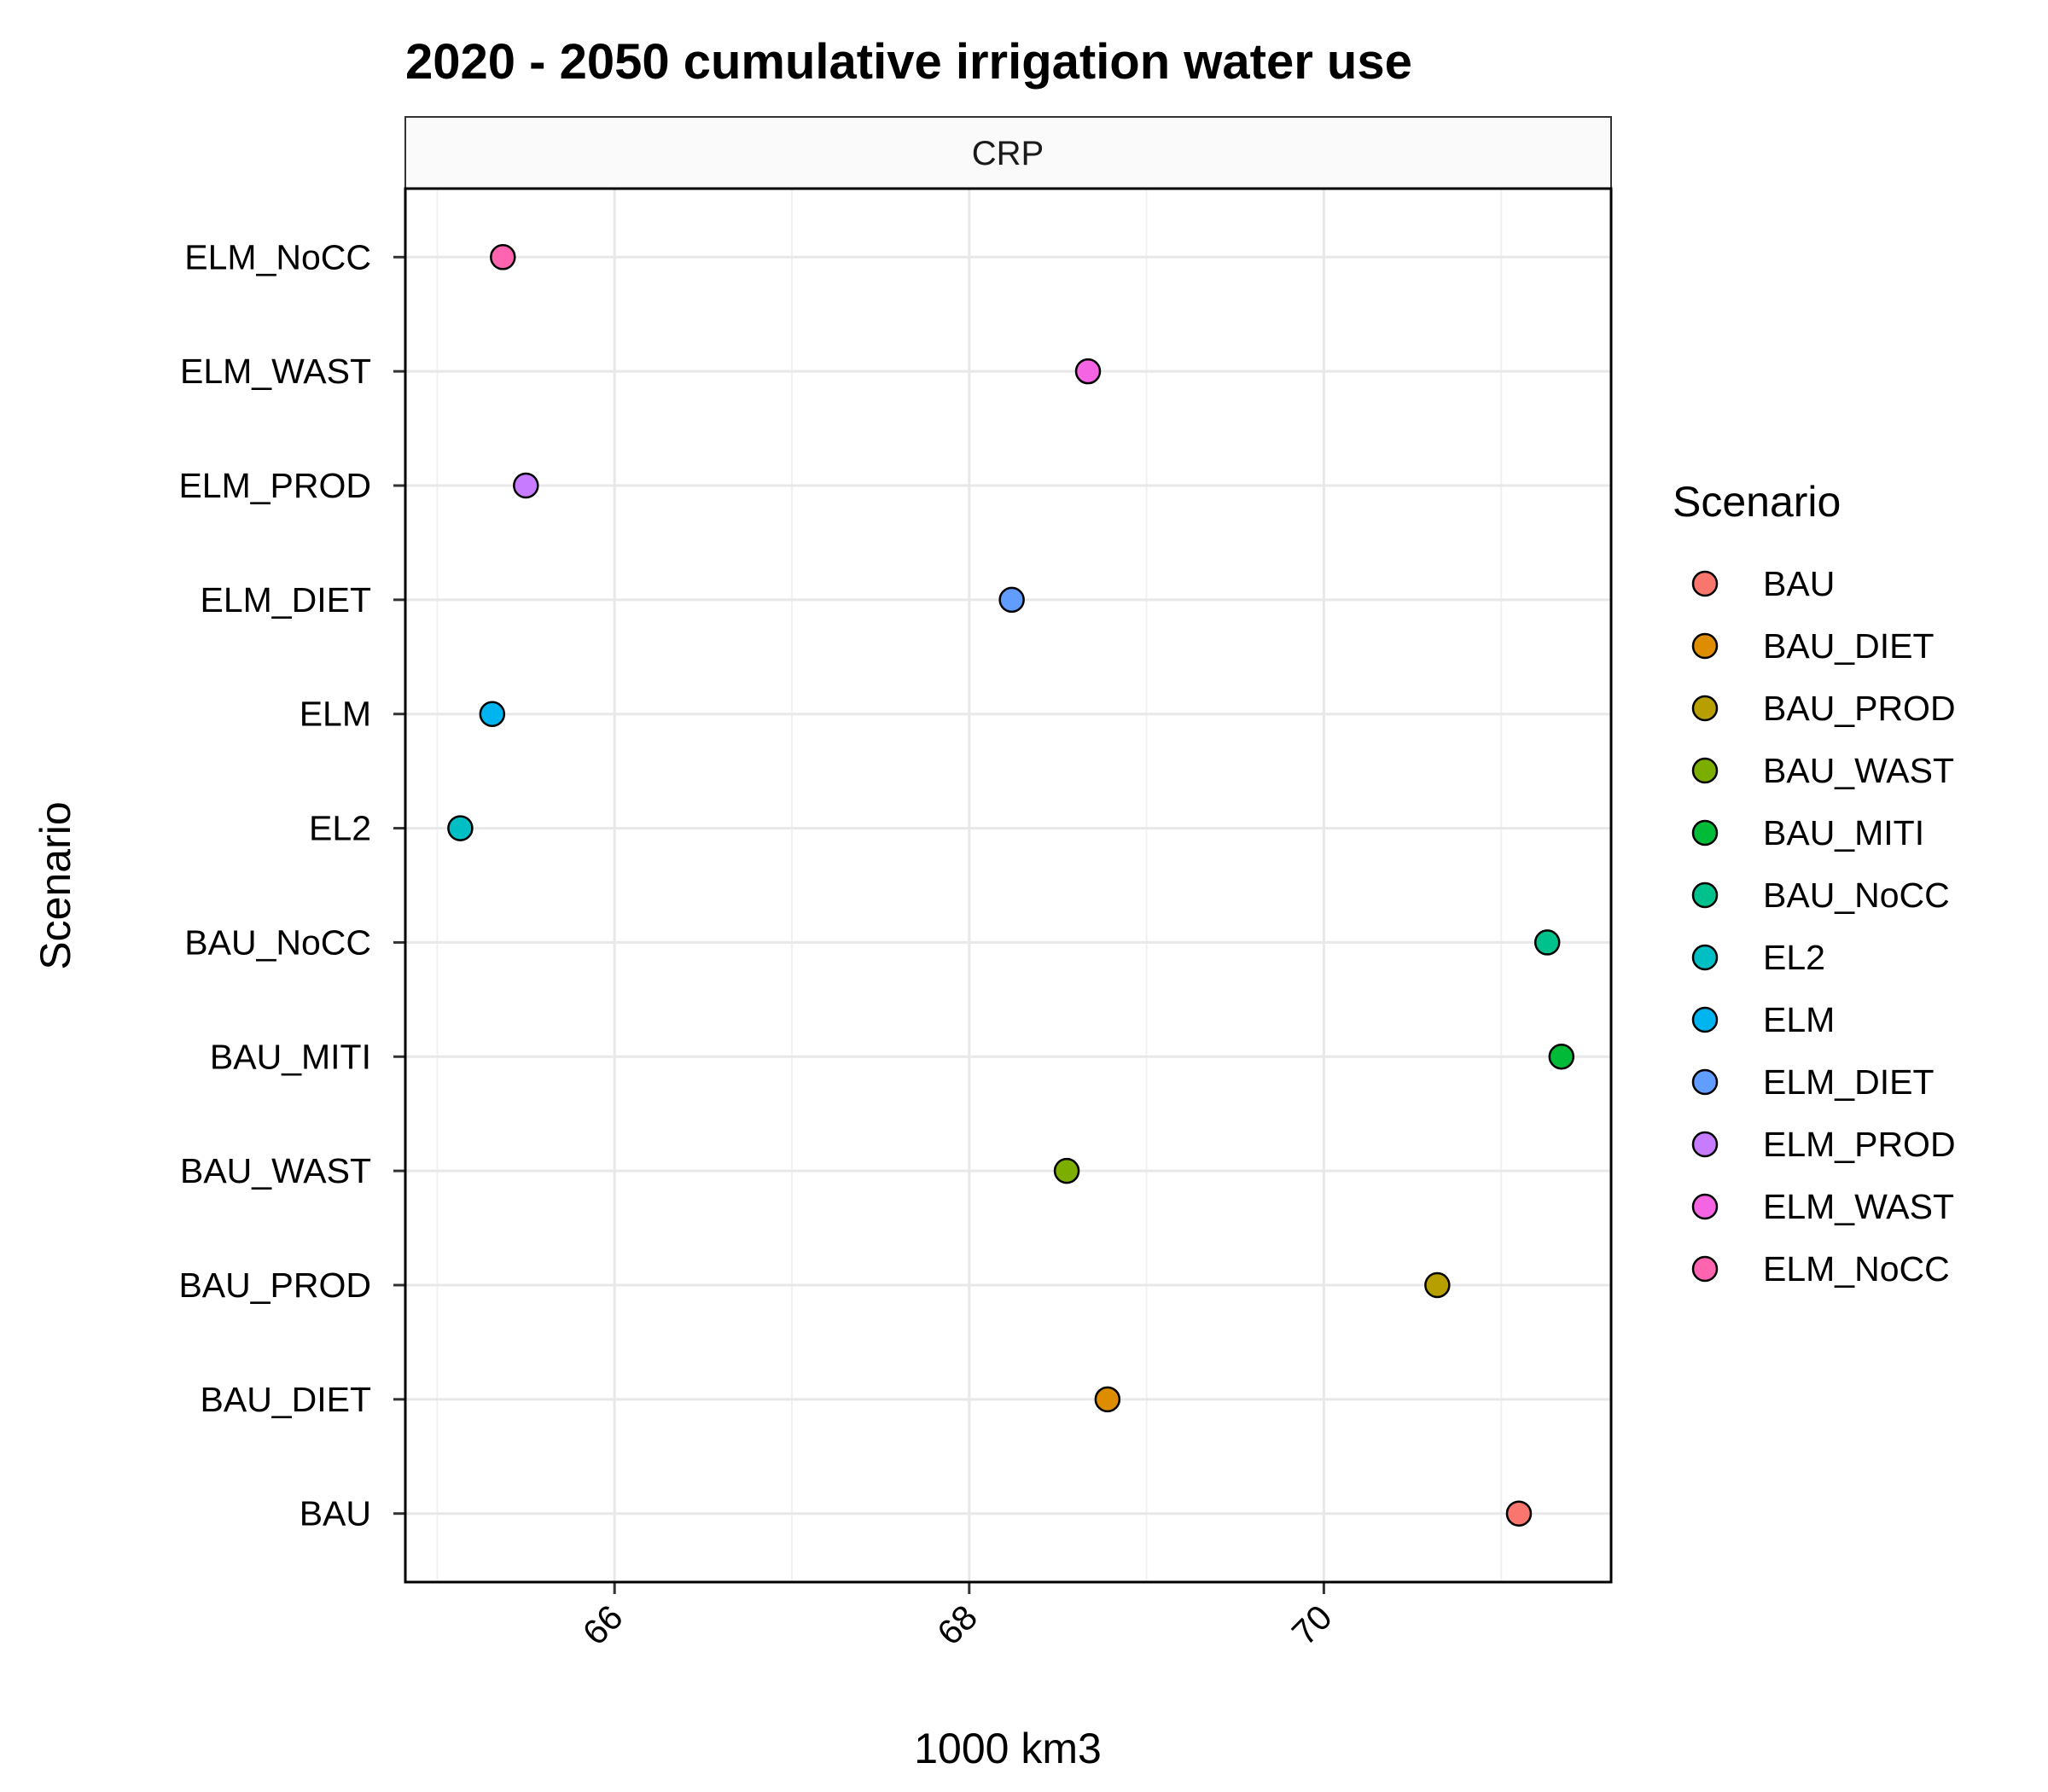 The image size is (2048, 1792). I want to click on x-axis-tick-labels: 66 68 70, so click(958, 1625).